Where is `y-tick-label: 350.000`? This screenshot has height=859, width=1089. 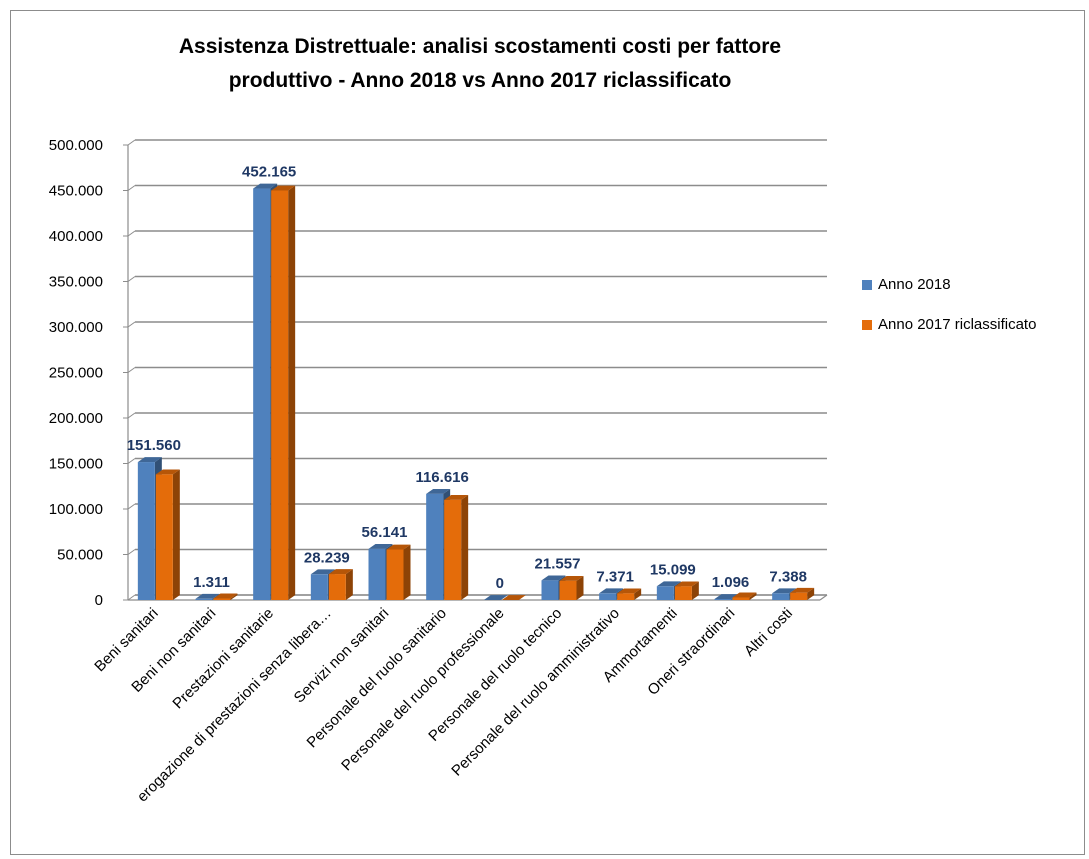 y-tick-label: 350.000 is located at coordinates (76, 282).